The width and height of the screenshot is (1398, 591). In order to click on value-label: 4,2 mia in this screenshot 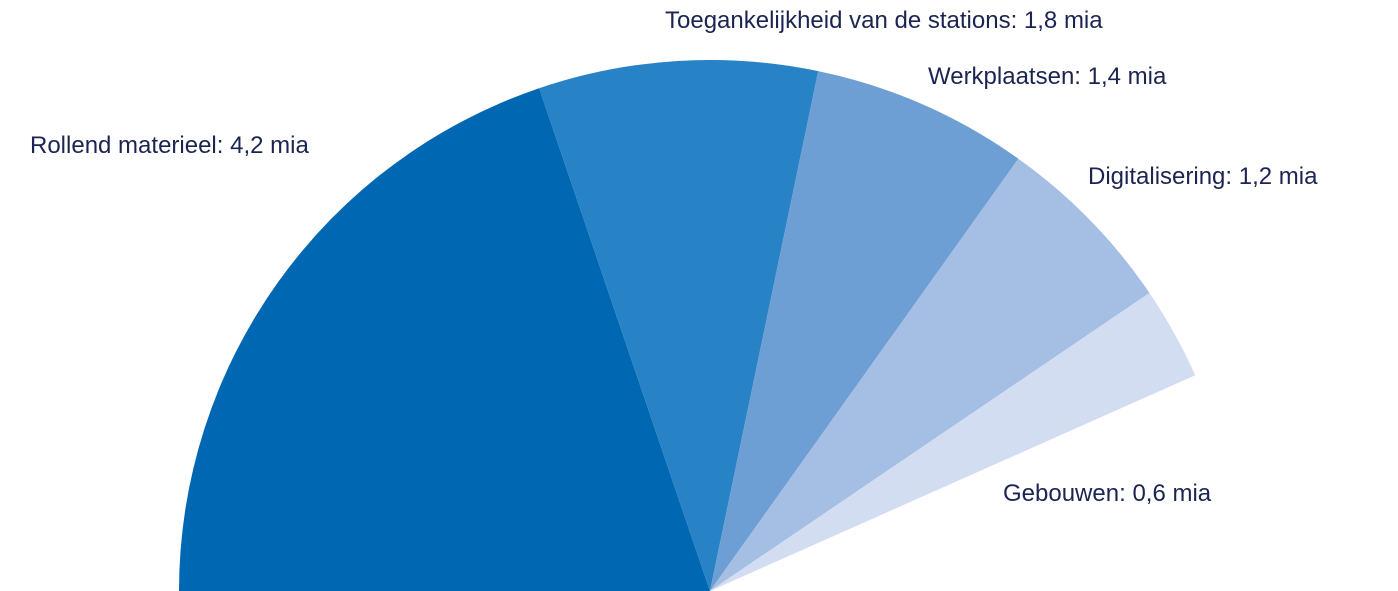, I will do `click(269, 145)`.